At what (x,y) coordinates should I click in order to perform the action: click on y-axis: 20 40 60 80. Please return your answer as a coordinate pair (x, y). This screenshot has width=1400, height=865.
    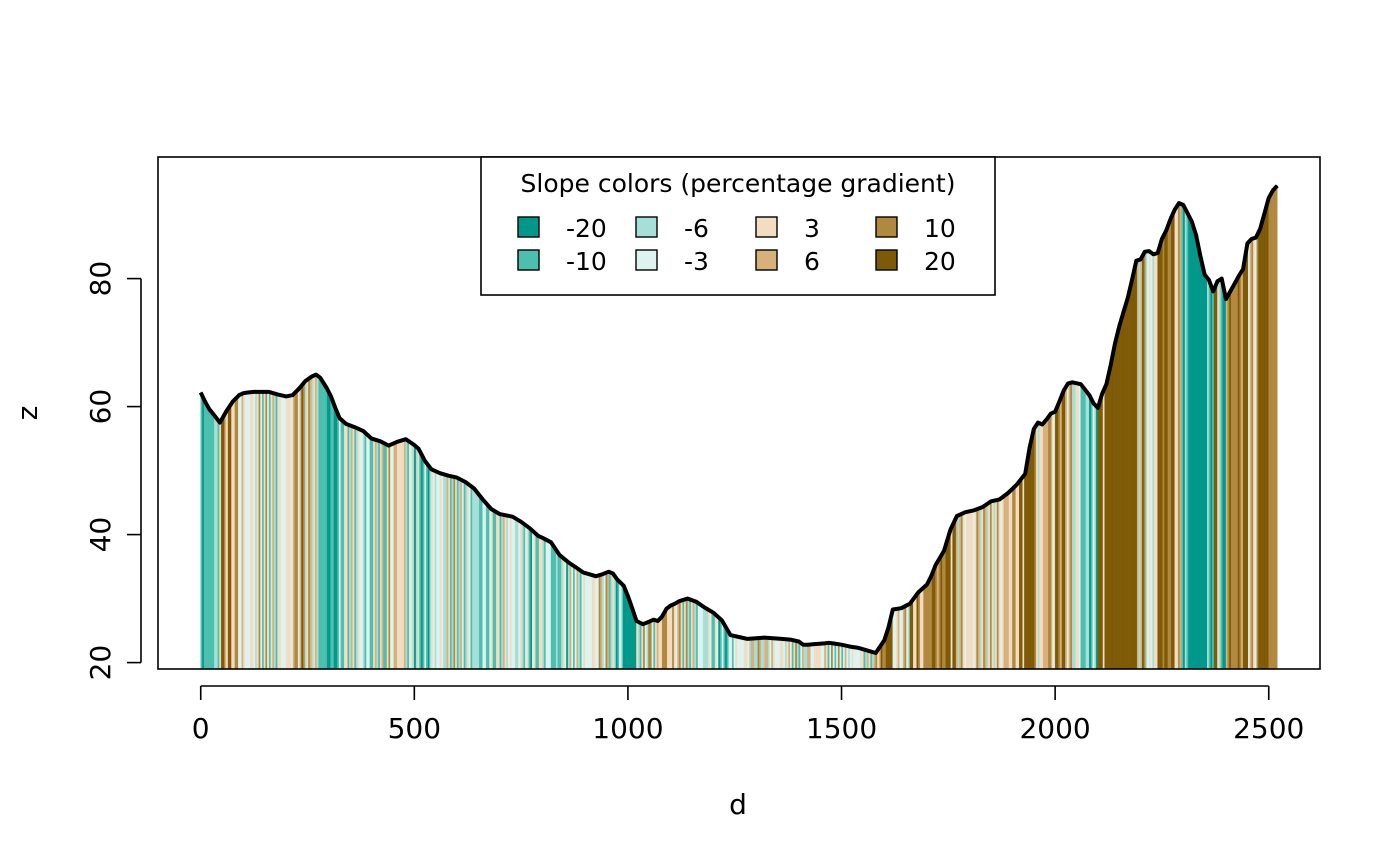
    Looking at the image, I should click on (113, 470).